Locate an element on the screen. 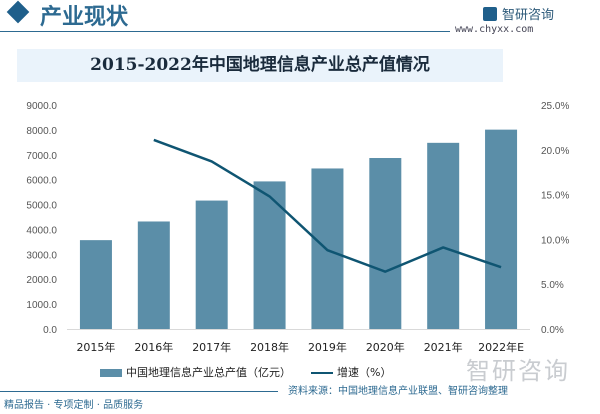 This screenshot has width=600, height=414. watermark: 智研咨询 is located at coordinates (518, 371).